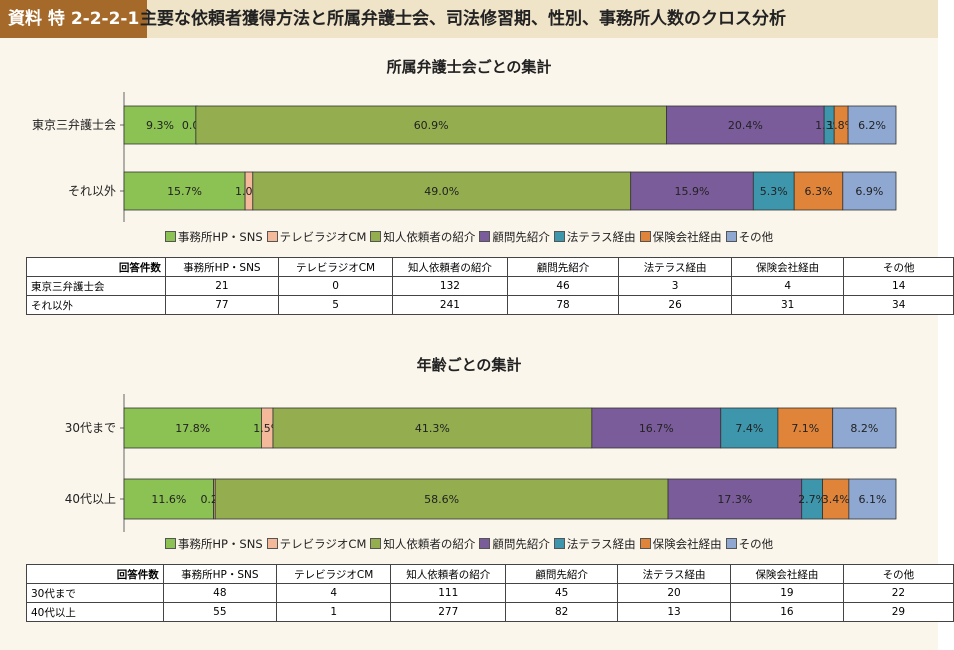 The height and width of the screenshot is (650, 954). What do you see at coordinates (92, 191) in the screenshot?
I see `chart1-category-label: それ以外` at bounding box center [92, 191].